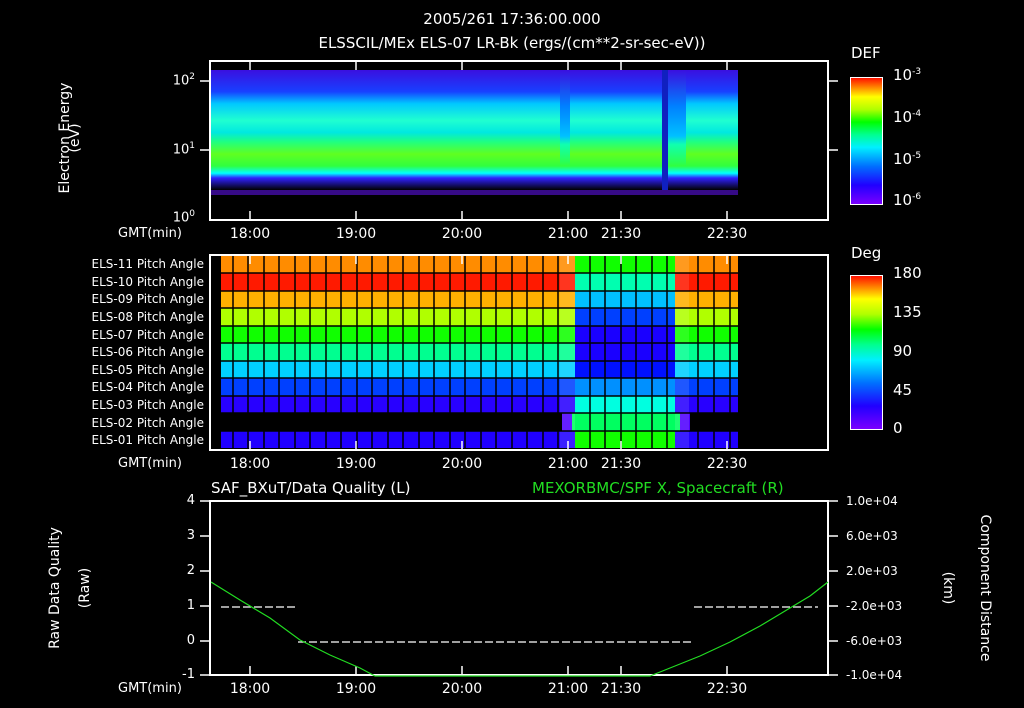  What do you see at coordinates (519, 624) in the screenshot?
I see `data-quality-series` at bounding box center [519, 624].